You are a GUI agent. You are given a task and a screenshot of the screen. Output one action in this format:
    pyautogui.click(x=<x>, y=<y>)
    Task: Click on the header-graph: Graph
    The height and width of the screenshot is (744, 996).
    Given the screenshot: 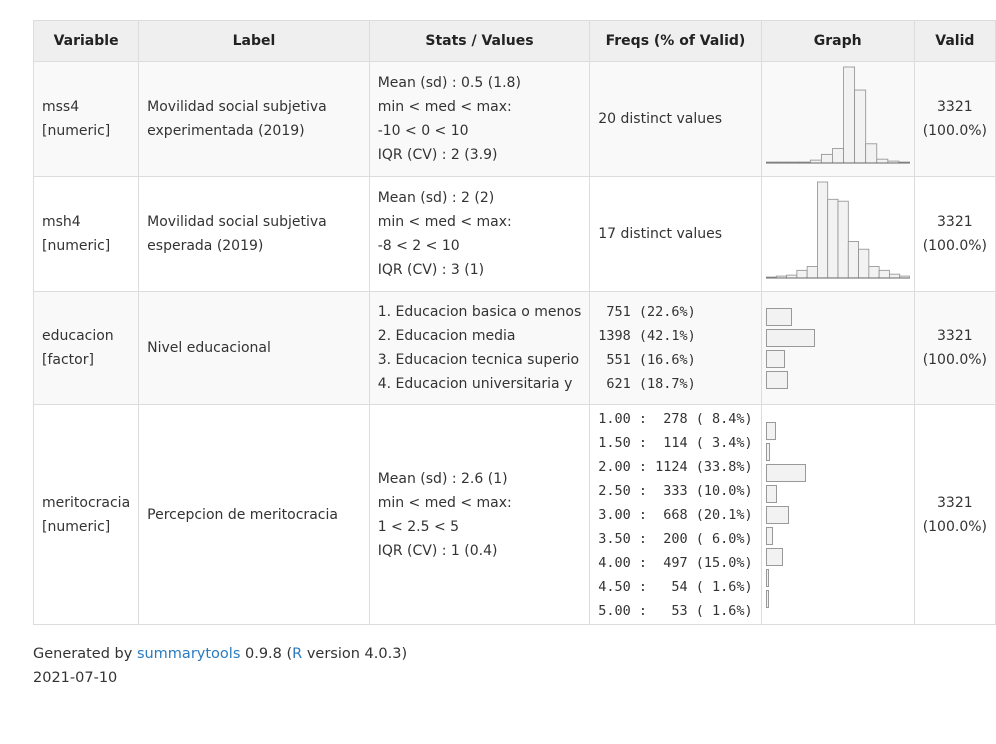 What is the action you would take?
    pyautogui.click(x=837, y=41)
    